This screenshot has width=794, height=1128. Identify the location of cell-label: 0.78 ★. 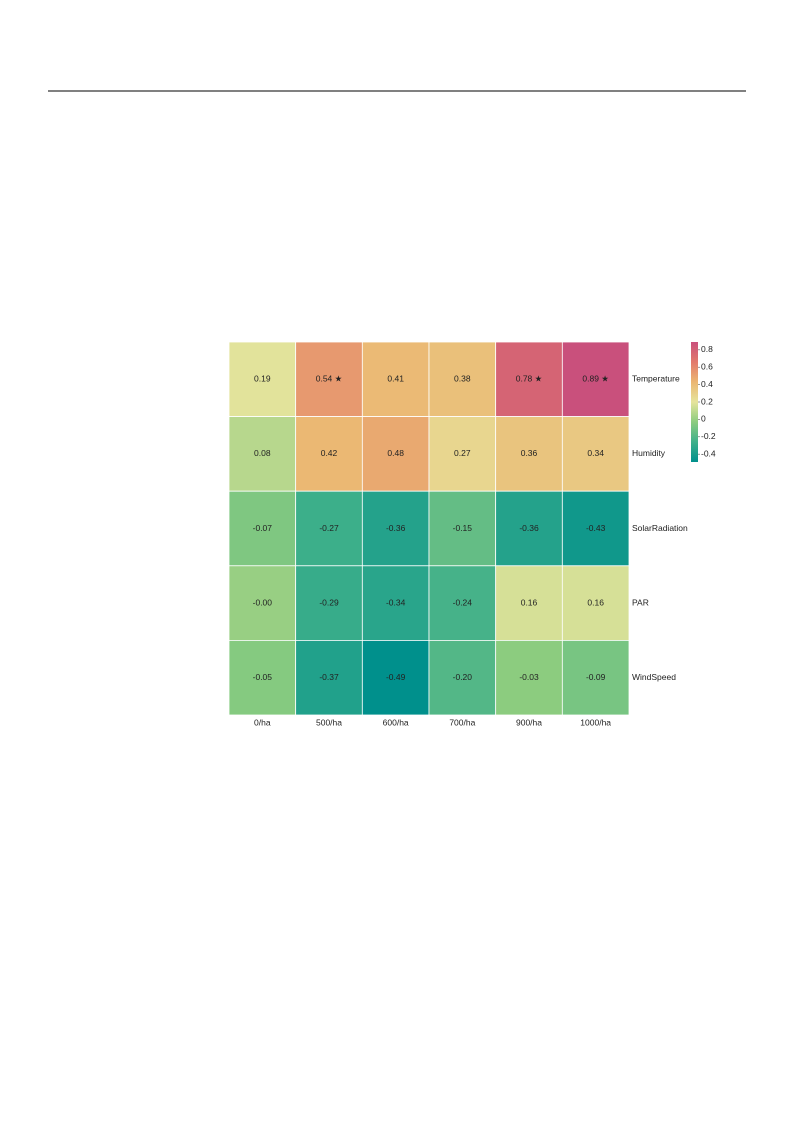
(529, 379).